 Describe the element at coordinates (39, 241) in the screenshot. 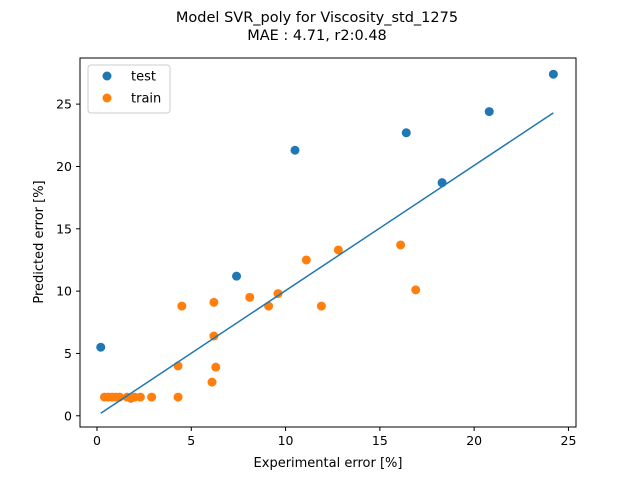

I see `y-axis-label: Predicted error [%]` at that location.